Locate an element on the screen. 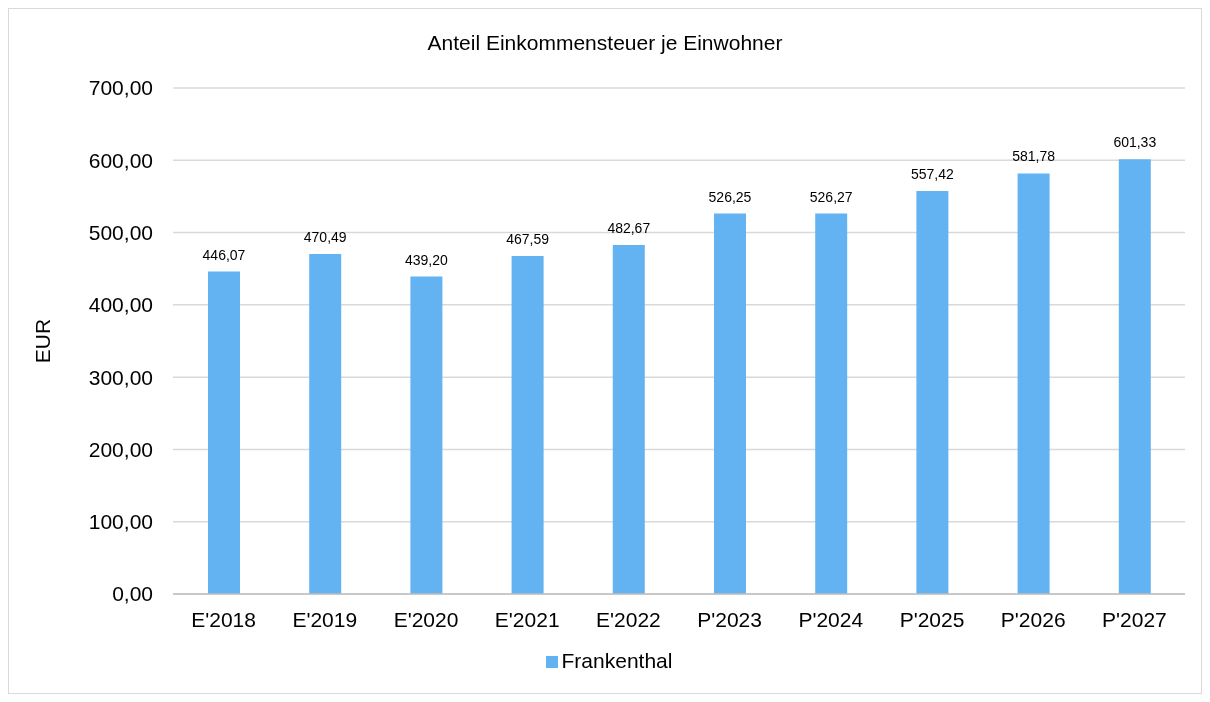 This screenshot has width=1210, height=702. data-label: 601,33 is located at coordinates (1135, 142).